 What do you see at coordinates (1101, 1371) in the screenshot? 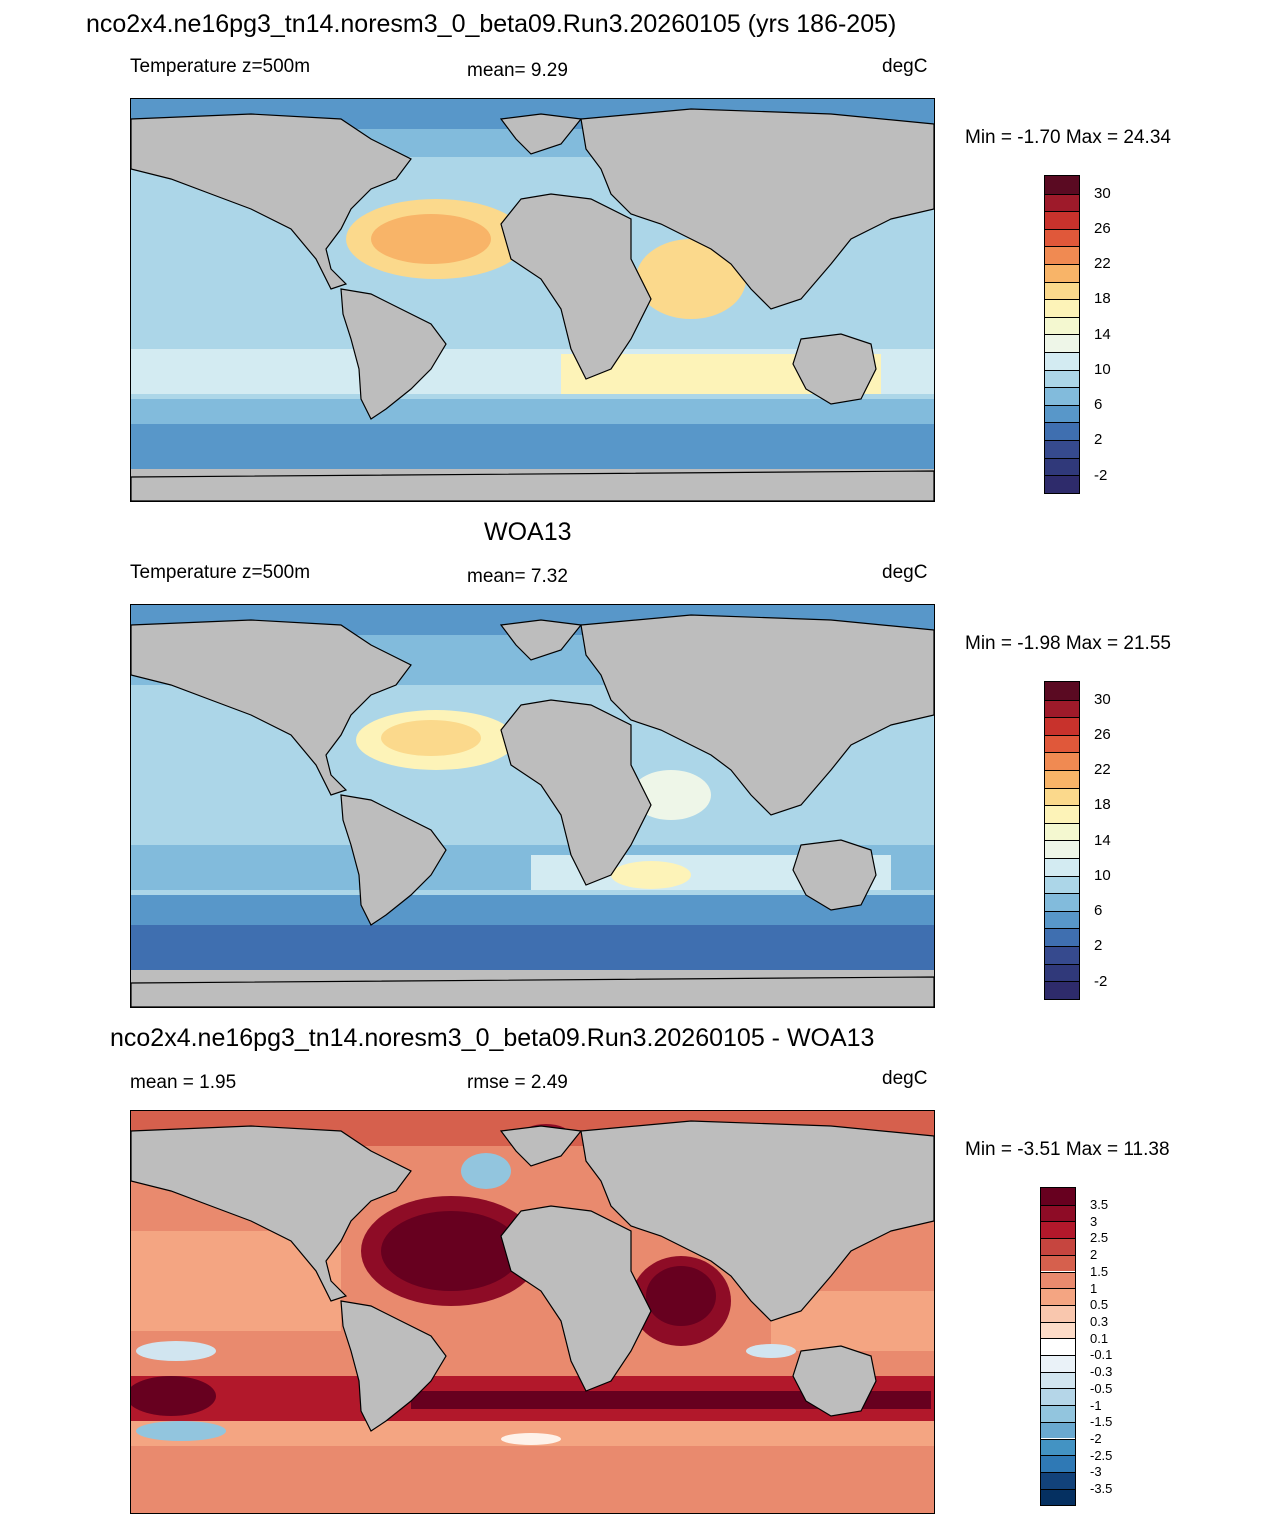
I see `colorbar-tick-label: -0.3` at bounding box center [1101, 1371].